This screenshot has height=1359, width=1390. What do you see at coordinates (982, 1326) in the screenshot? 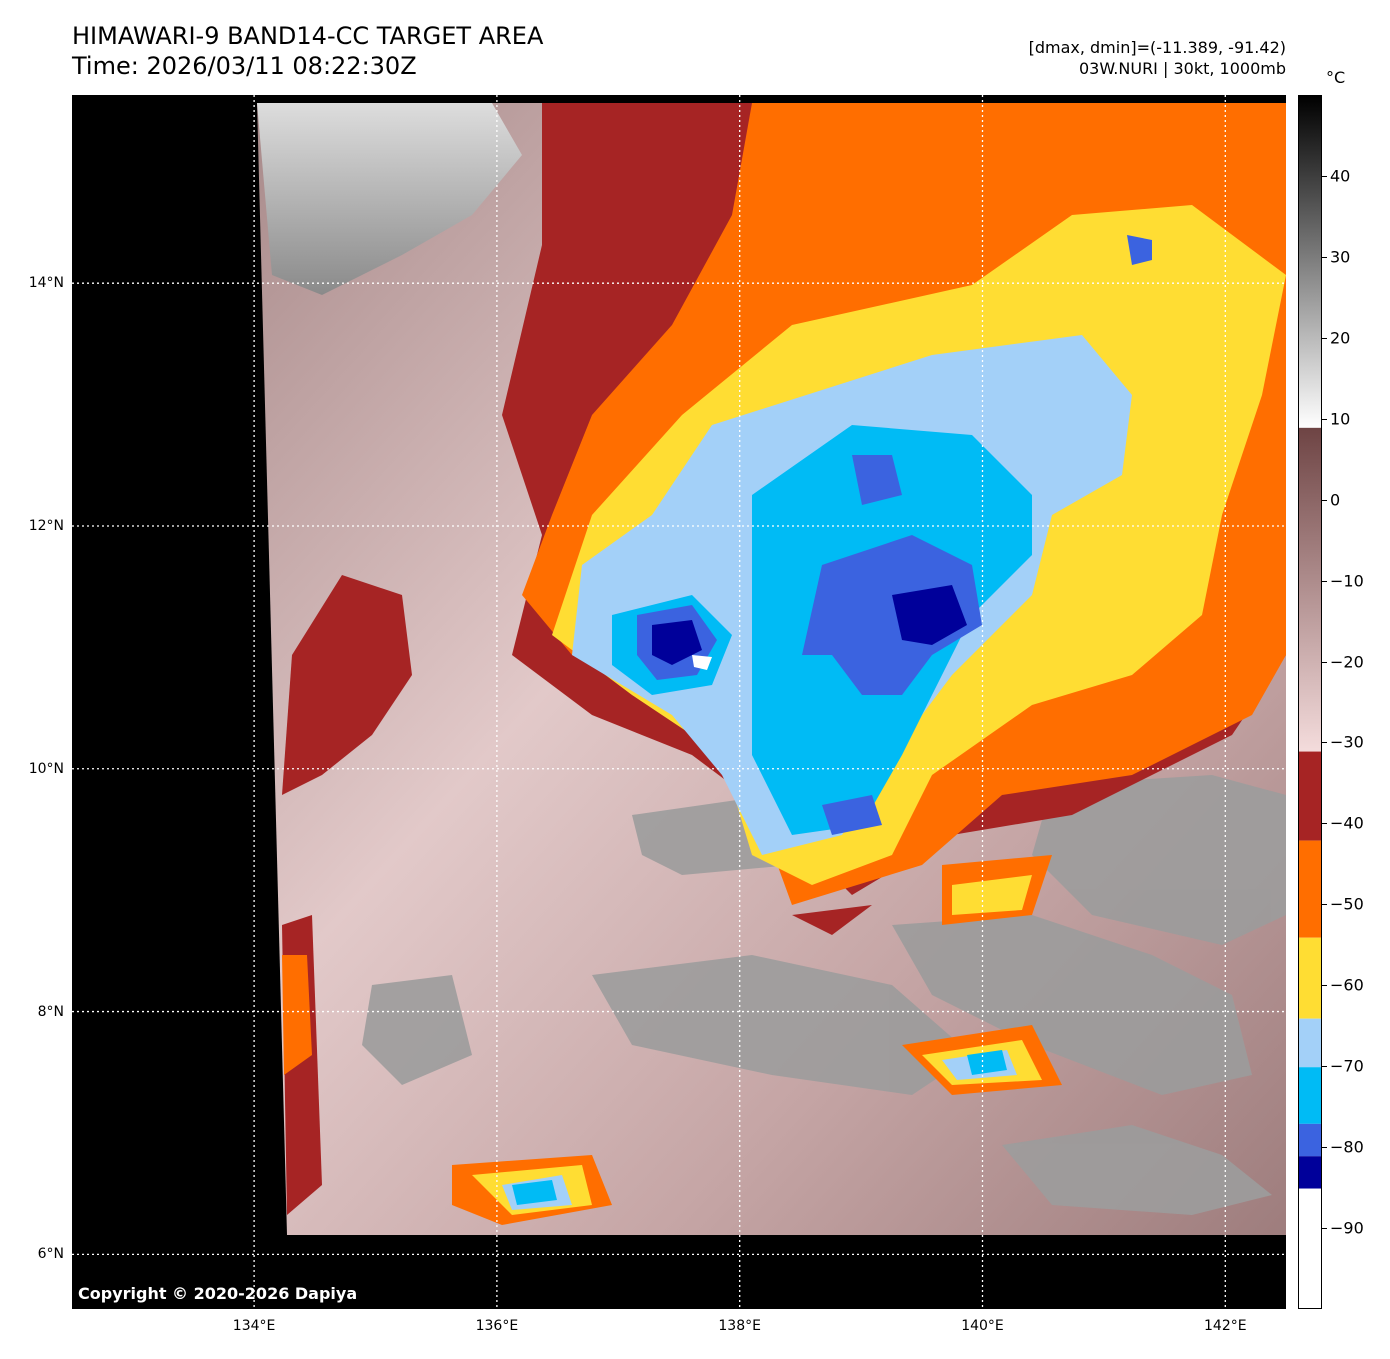
I see `lon-label-140e: 140°E` at bounding box center [982, 1326].